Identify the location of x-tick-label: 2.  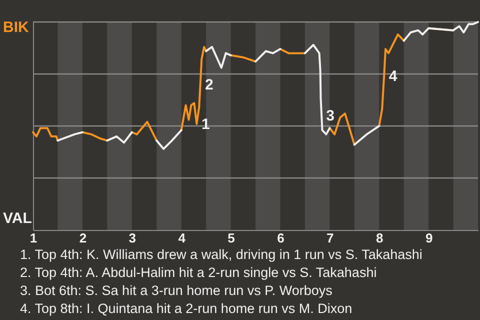
(83, 238).